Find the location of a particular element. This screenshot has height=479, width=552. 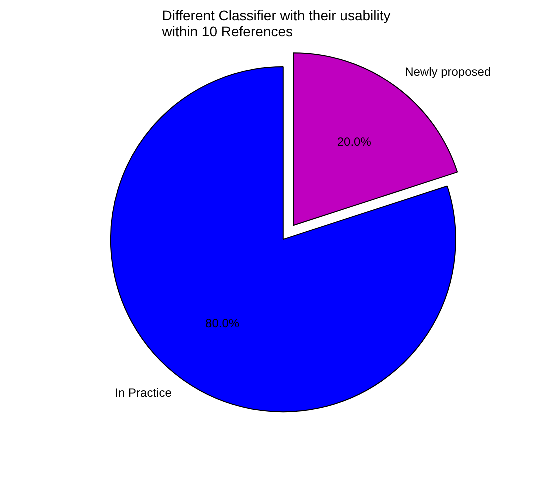

data-label: 20.0% is located at coordinates (354, 141).